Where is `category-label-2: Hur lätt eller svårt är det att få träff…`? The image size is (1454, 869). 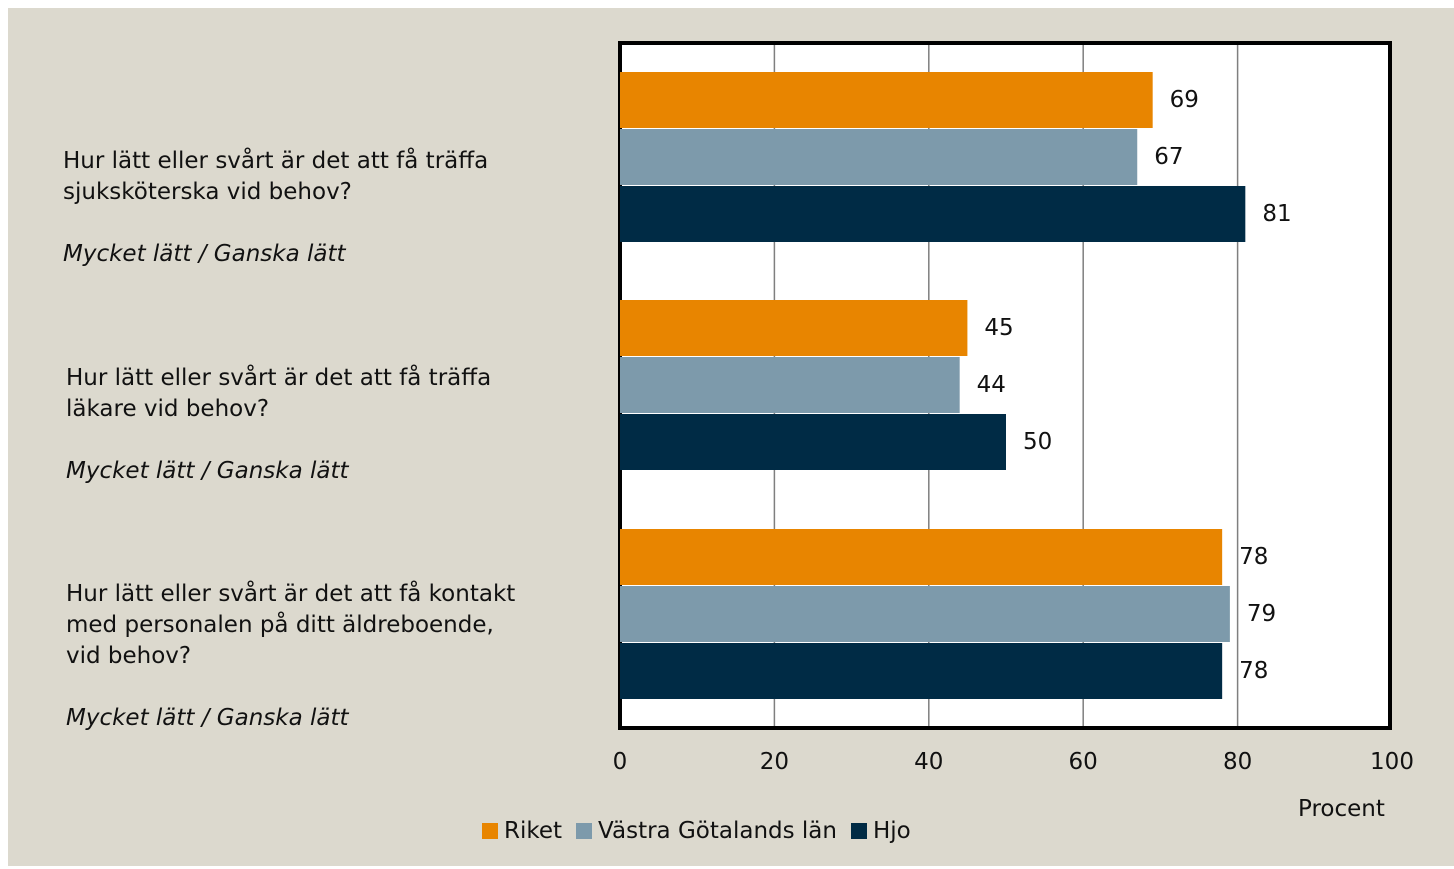 category-label-2: Hur lätt eller svårt är det att få träff… is located at coordinates (278, 409).